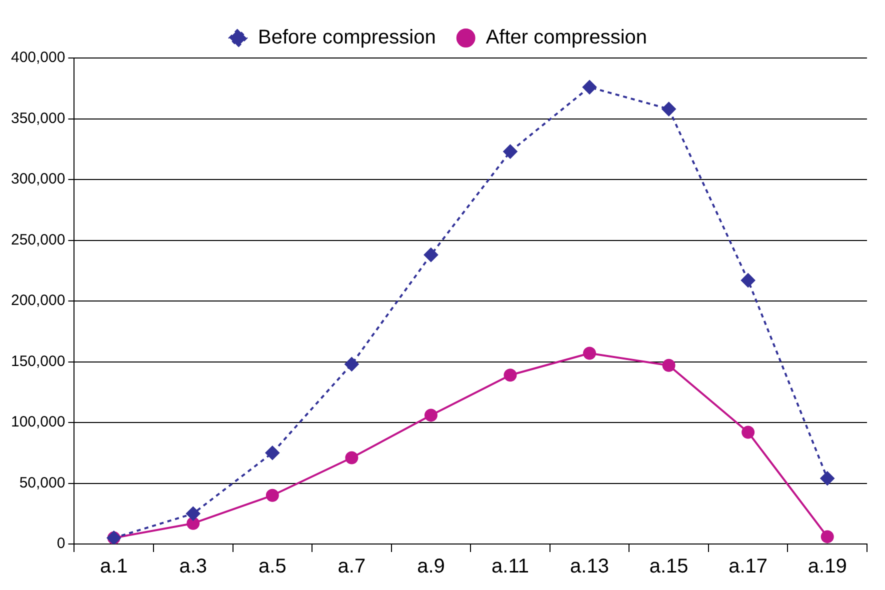 This screenshot has height=590, width=885. I want to click on y-tick-label: 200,000, so click(38, 301).